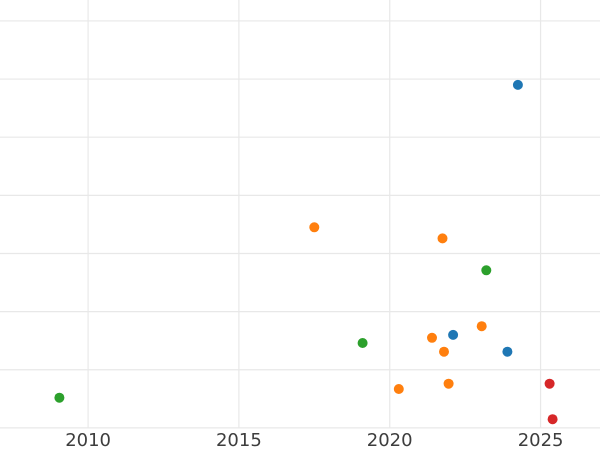  I want to click on x-tick-label: 2010, so click(88, 440).